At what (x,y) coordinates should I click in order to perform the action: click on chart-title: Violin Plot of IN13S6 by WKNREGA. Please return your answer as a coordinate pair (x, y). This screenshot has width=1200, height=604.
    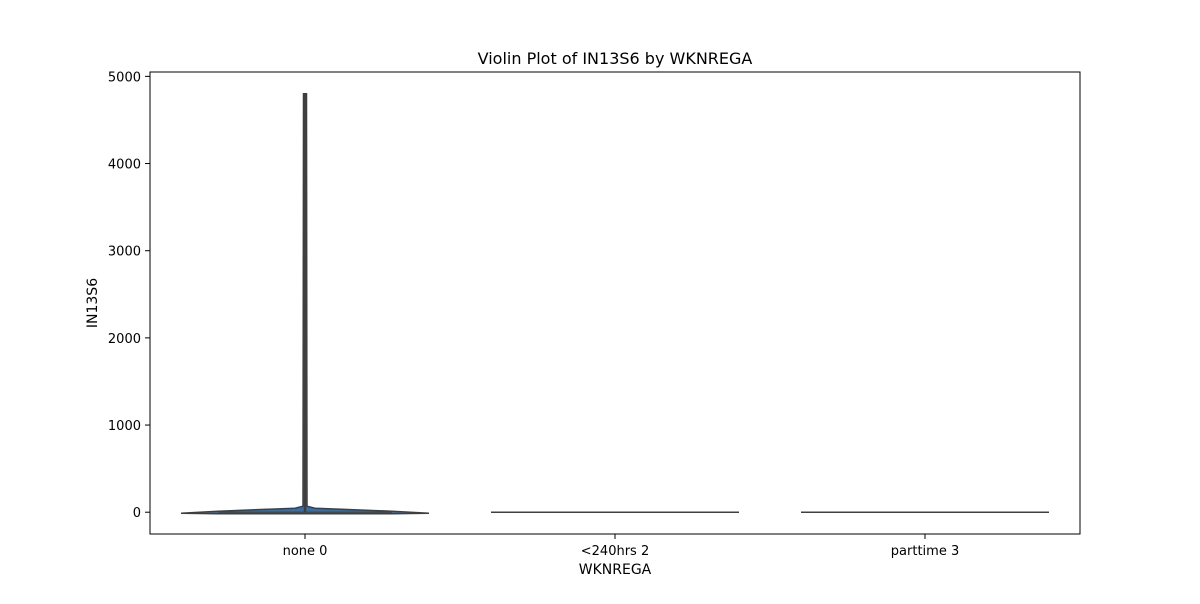
    Looking at the image, I should click on (615, 58).